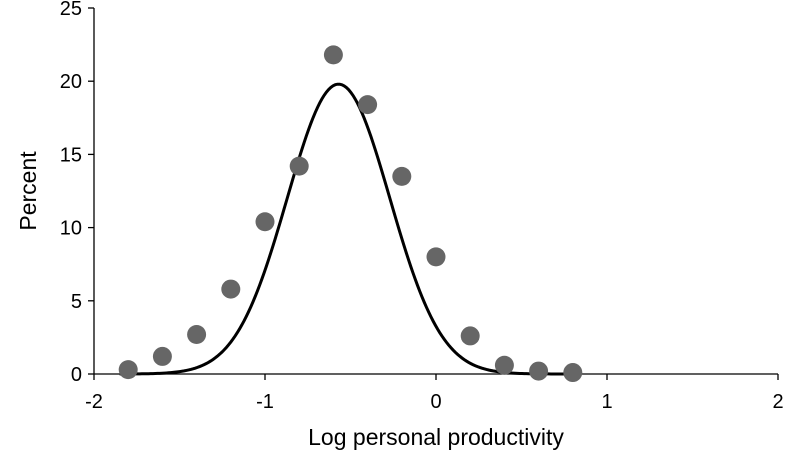  I want to click on y-ticks: 0 5 10 15 20 25, so click(77, 193).